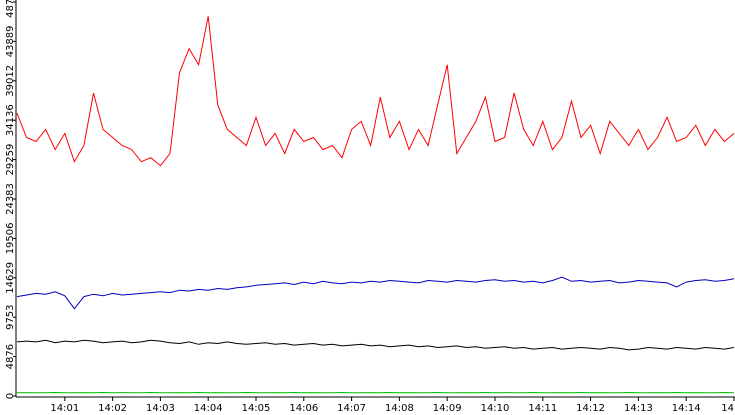 Image resolution: width=735 pixels, height=415 pixels. What do you see at coordinates (351, 408) in the screenshot?
I see `x-tick-label: 14:07` at bounding box center [351, 408].